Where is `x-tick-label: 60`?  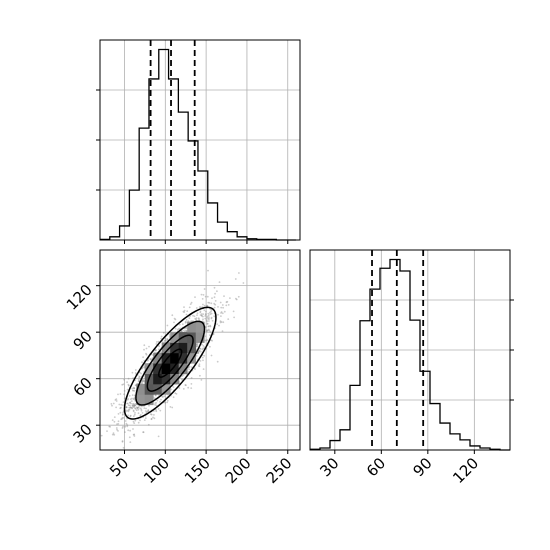
x-tick-label: 60 is located at coordinates (376, 467).